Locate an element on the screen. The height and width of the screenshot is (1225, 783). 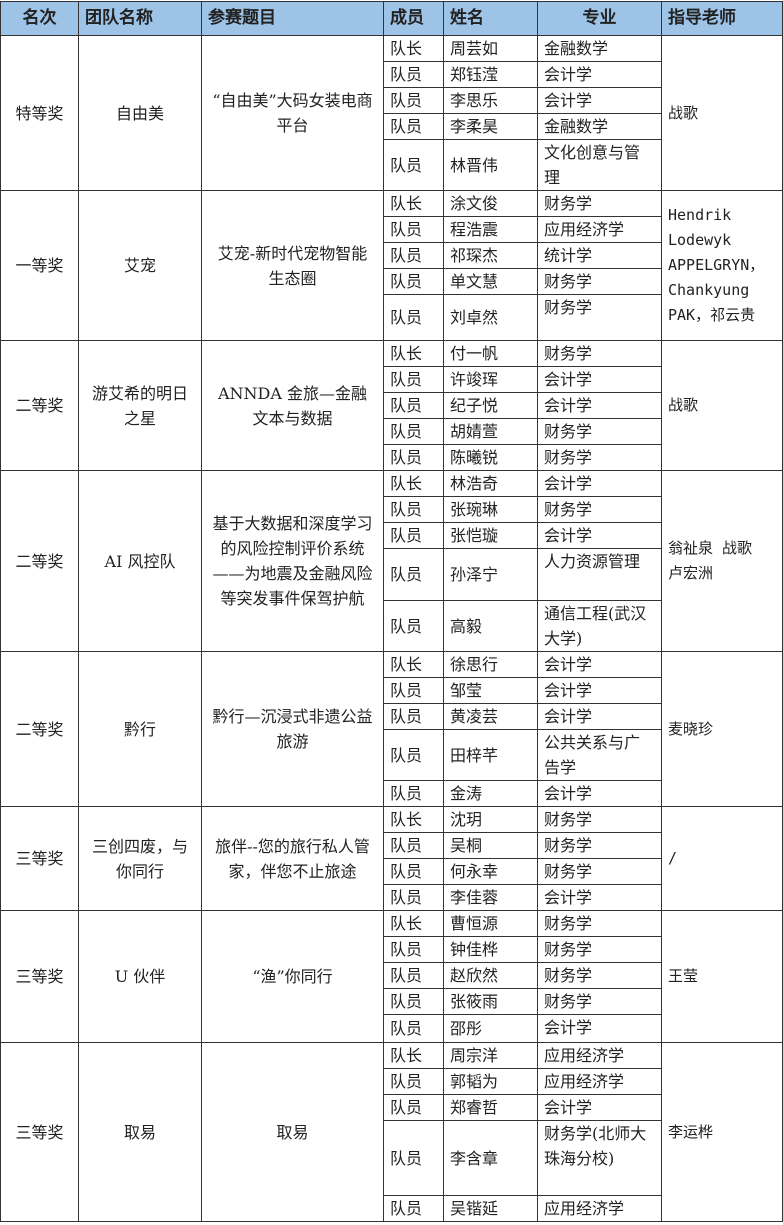
team-name-cell: 自由美 is located at coordinates (140, 113).